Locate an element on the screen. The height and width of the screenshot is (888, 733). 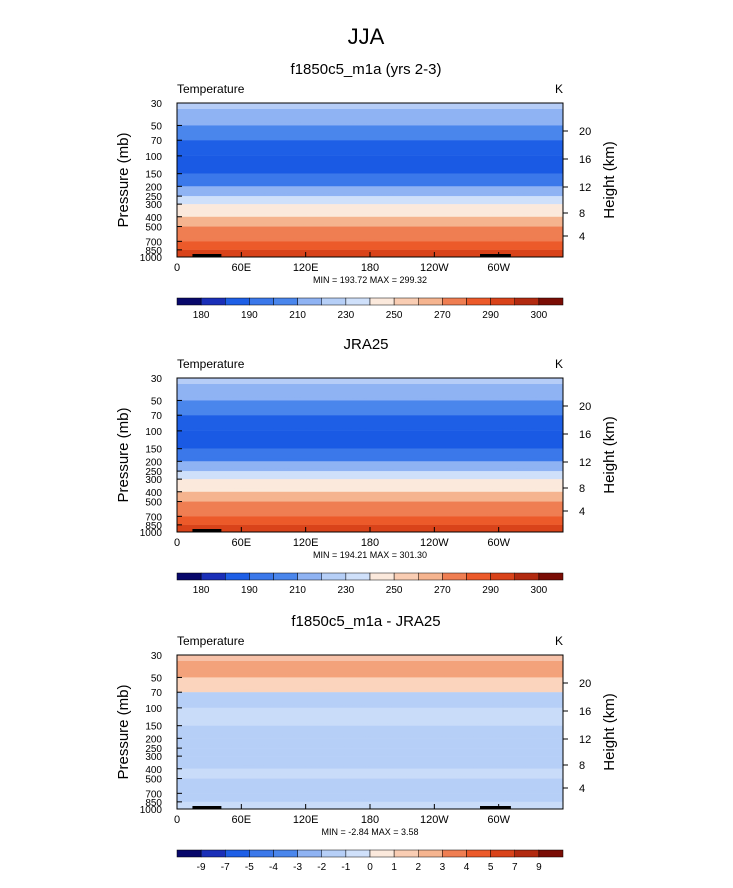
contour-bands is located at coordinates (370, 180).